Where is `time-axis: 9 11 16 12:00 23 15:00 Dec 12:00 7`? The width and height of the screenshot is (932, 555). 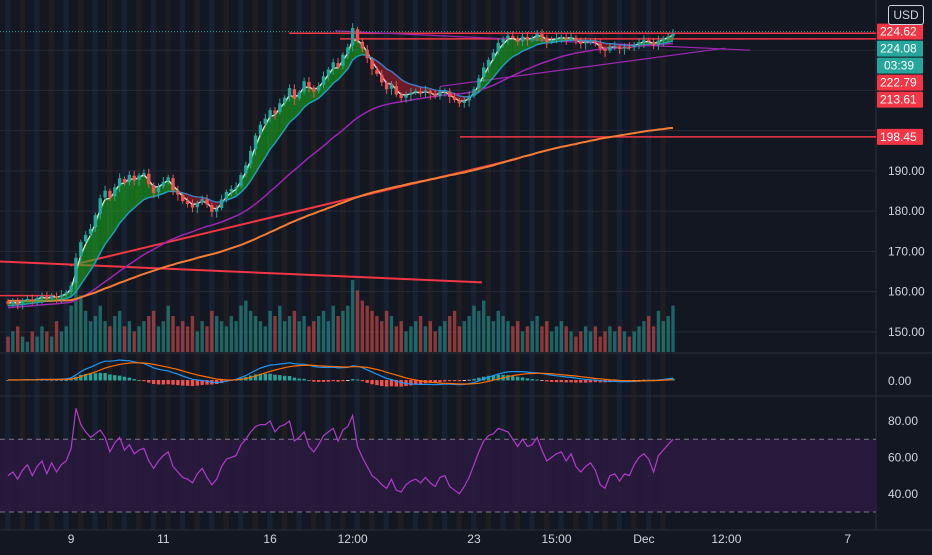 time-axis: 9 11 16 12:00 23 15:00 Dec 12:00 7 is located at coordinates (460, 539).